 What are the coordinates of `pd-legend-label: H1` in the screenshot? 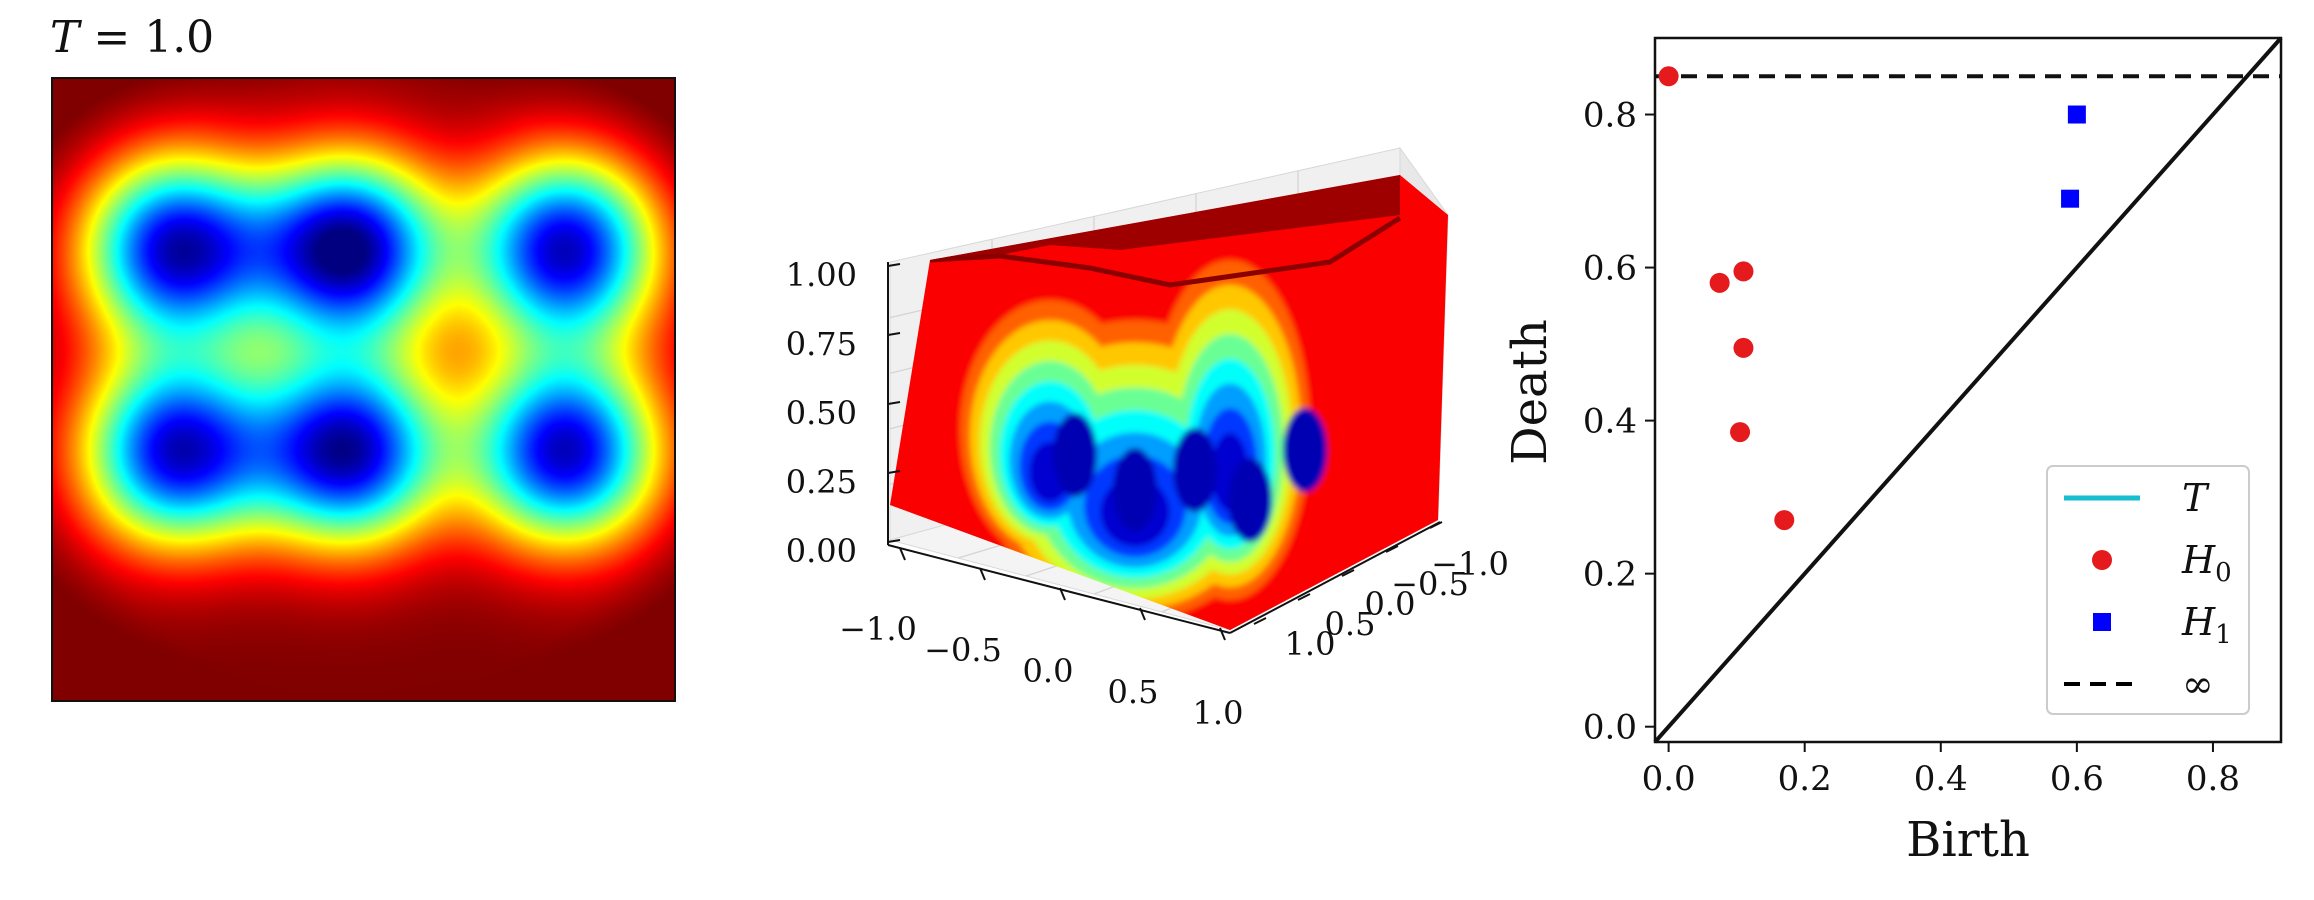 It's located at (2206, 625).